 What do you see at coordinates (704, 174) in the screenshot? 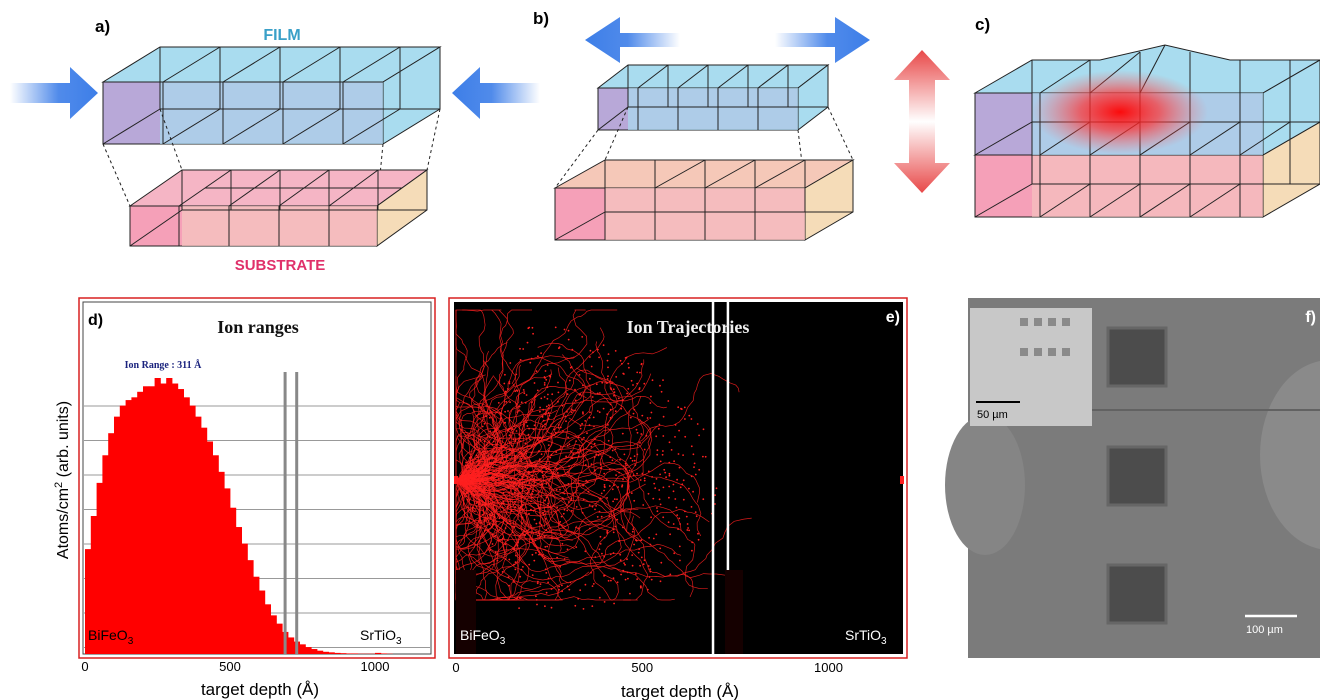
I see `strained-substrate-top-face` at bounding box center [704, 174].